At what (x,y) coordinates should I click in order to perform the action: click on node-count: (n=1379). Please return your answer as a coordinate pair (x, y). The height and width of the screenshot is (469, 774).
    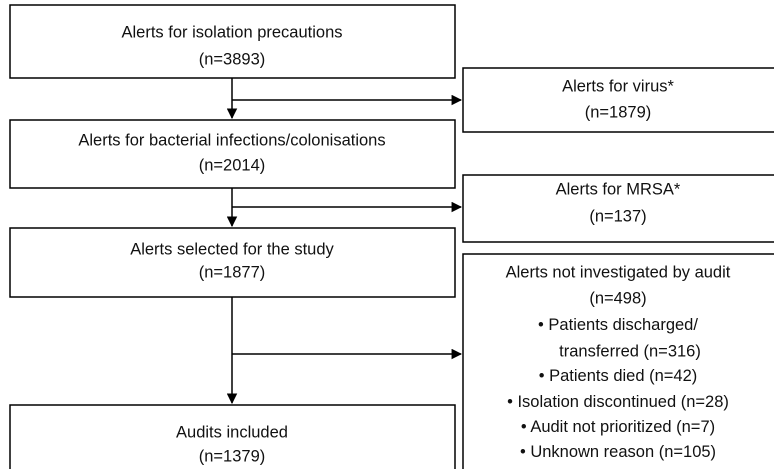
    Looking at the image, I should click on (232, 456).